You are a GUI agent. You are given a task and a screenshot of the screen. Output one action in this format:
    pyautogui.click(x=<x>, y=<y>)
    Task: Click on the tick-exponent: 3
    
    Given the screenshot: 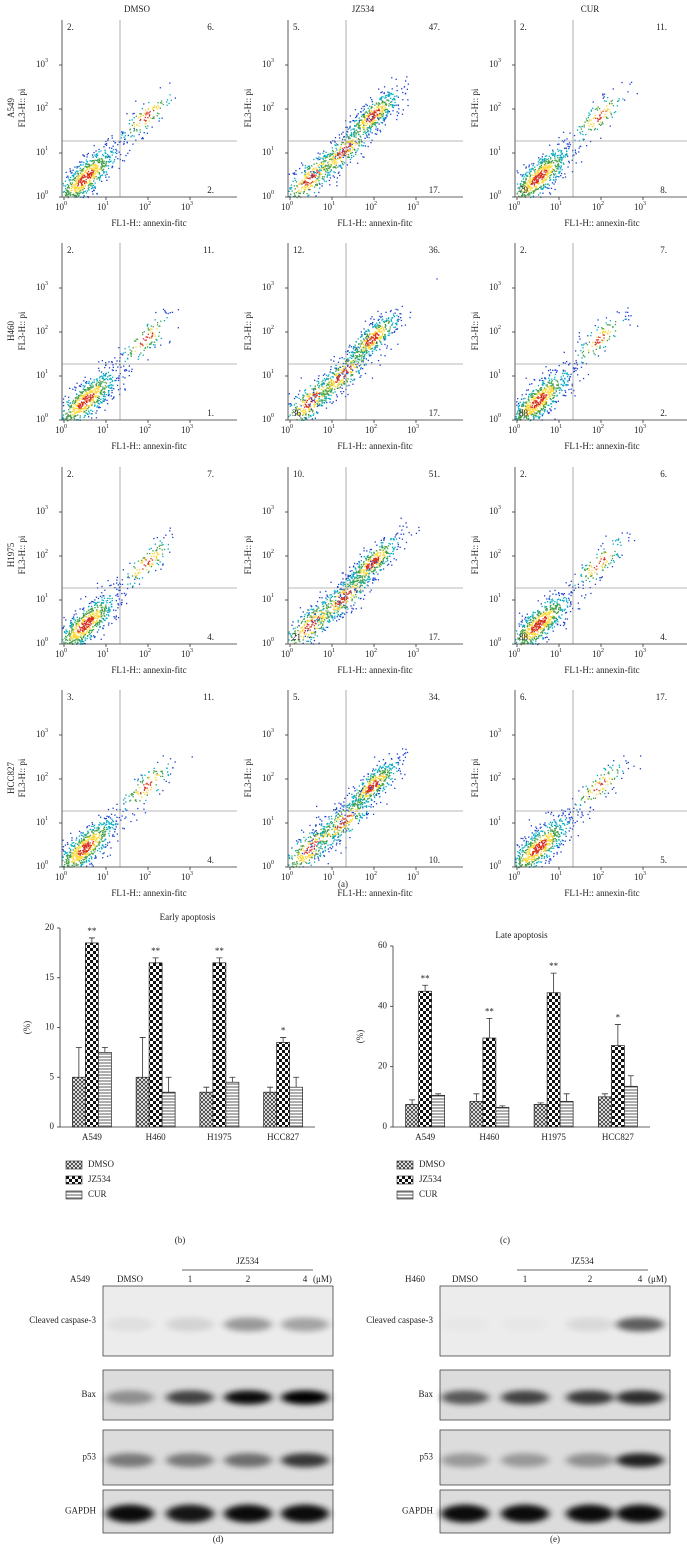 What is the action you would take?
    pyautogui.click(x=644, y=204)
    